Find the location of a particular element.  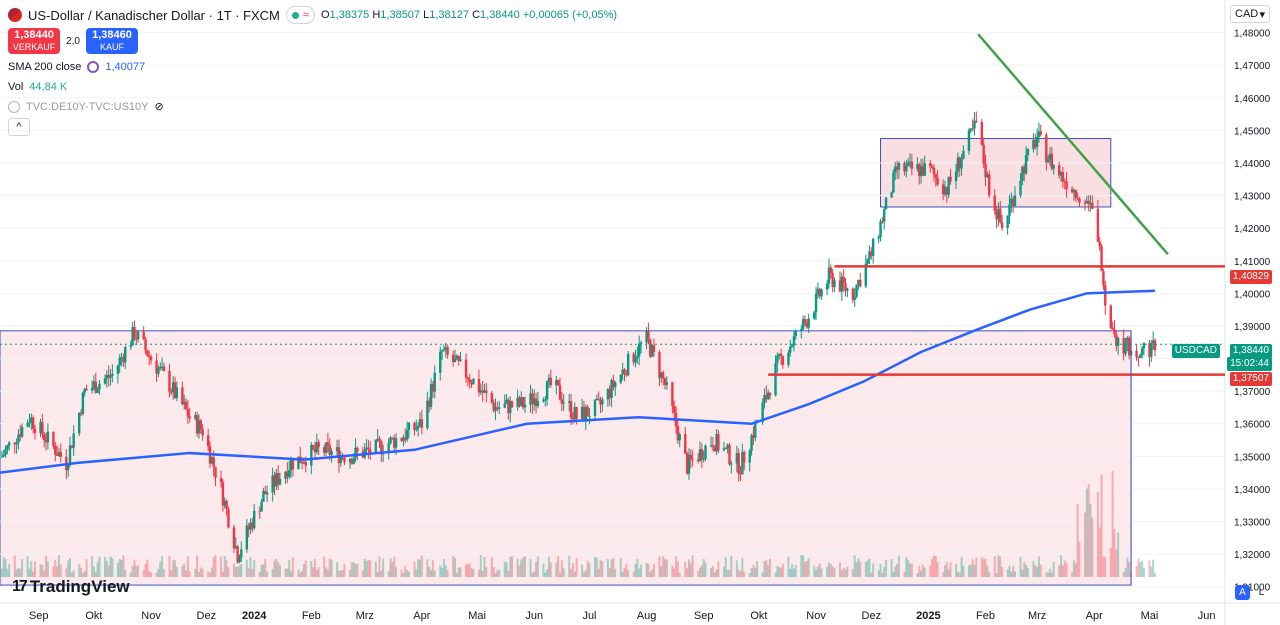

y-tick-label: 1,48000 is located at coordinates (1252, 34).